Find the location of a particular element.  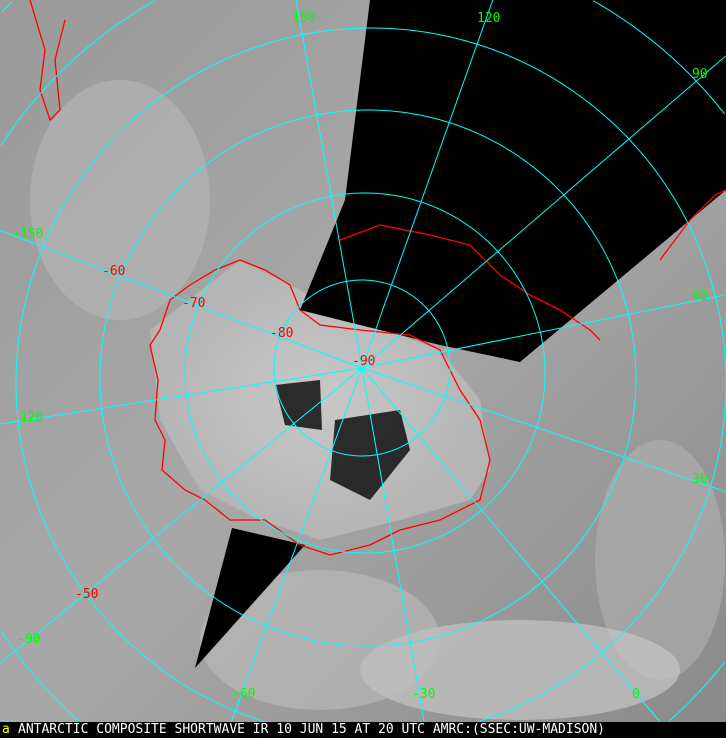

latitude-label: -70 is located at coordinates (193, 303).